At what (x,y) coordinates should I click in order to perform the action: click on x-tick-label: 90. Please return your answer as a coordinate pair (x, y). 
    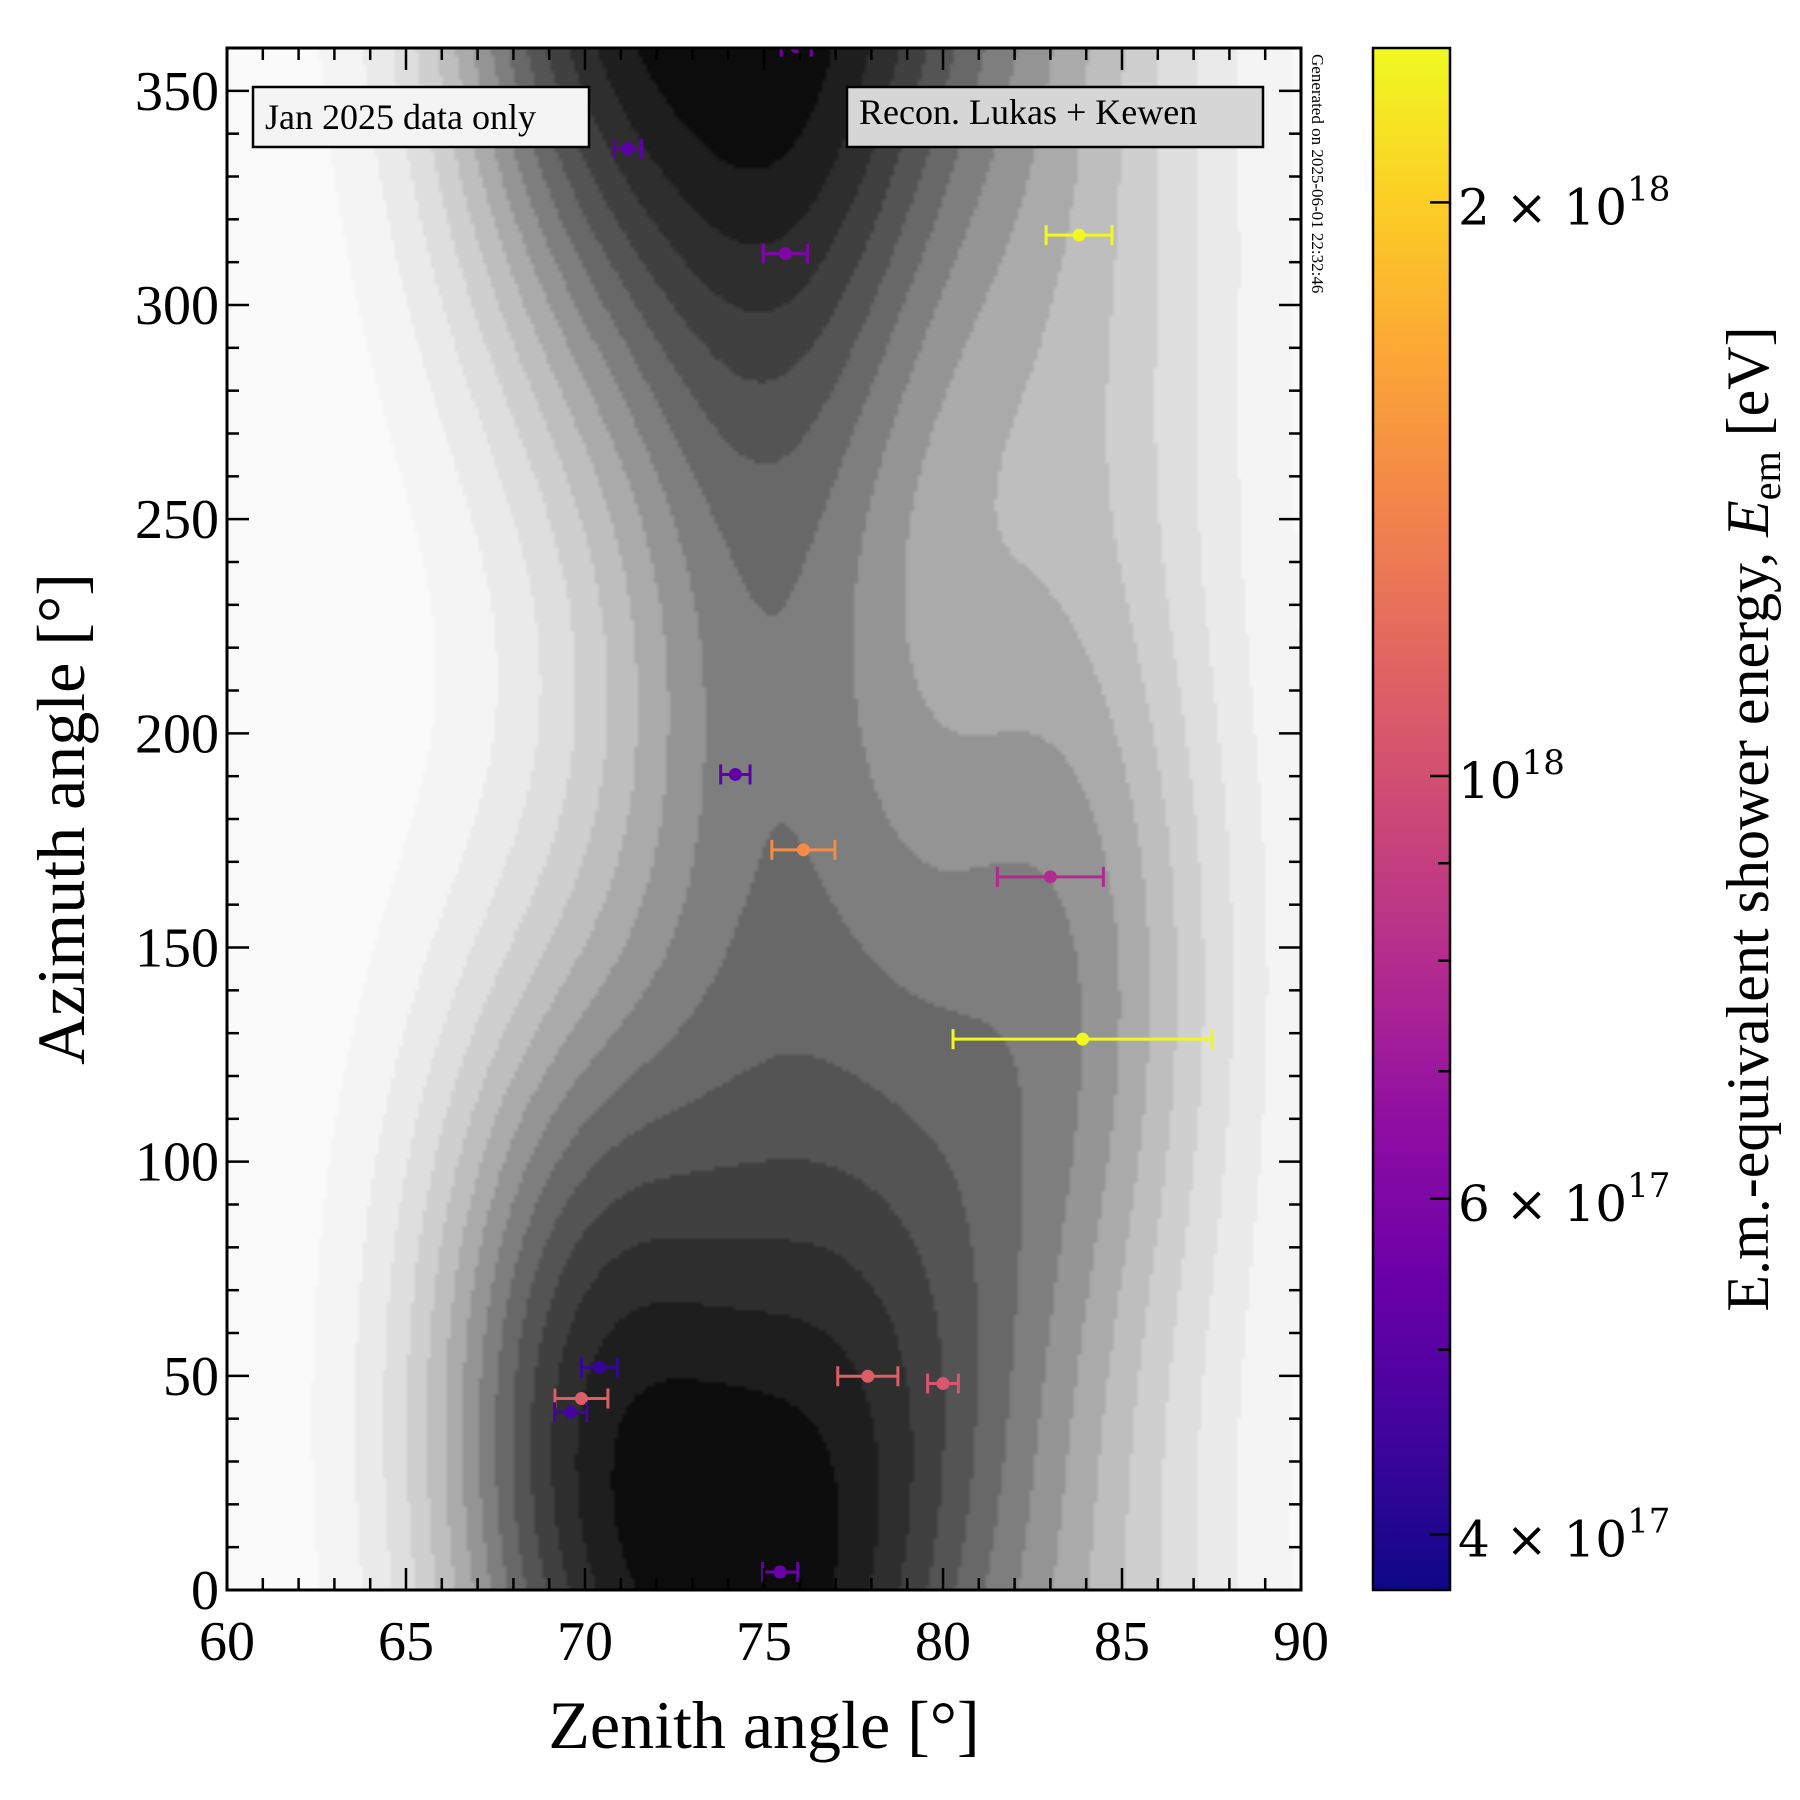
    Looking at the image, I should click on (1301, 1642).